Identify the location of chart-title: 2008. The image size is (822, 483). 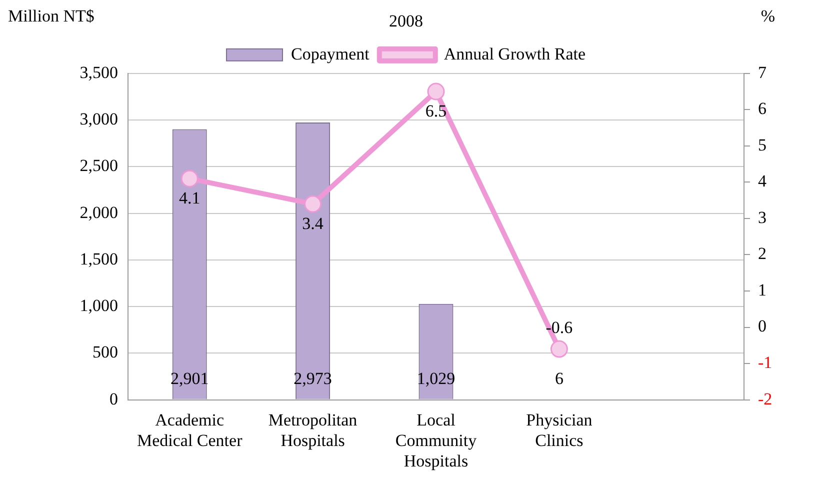
(406, 21).